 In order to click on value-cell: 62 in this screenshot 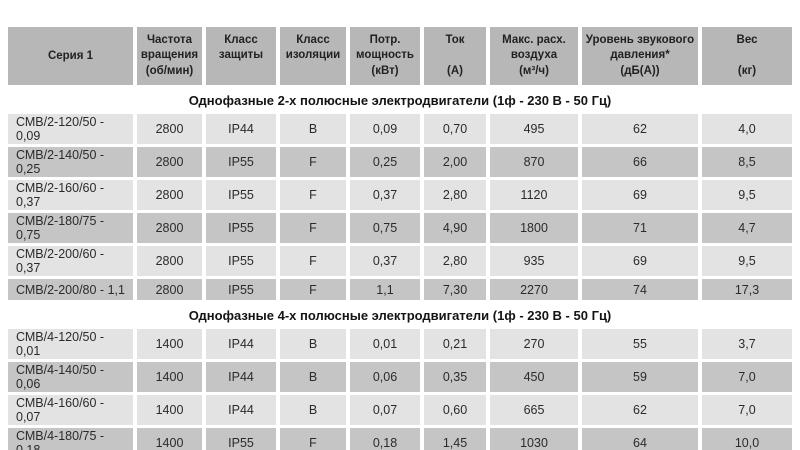, I will do `click(640, 410)`.